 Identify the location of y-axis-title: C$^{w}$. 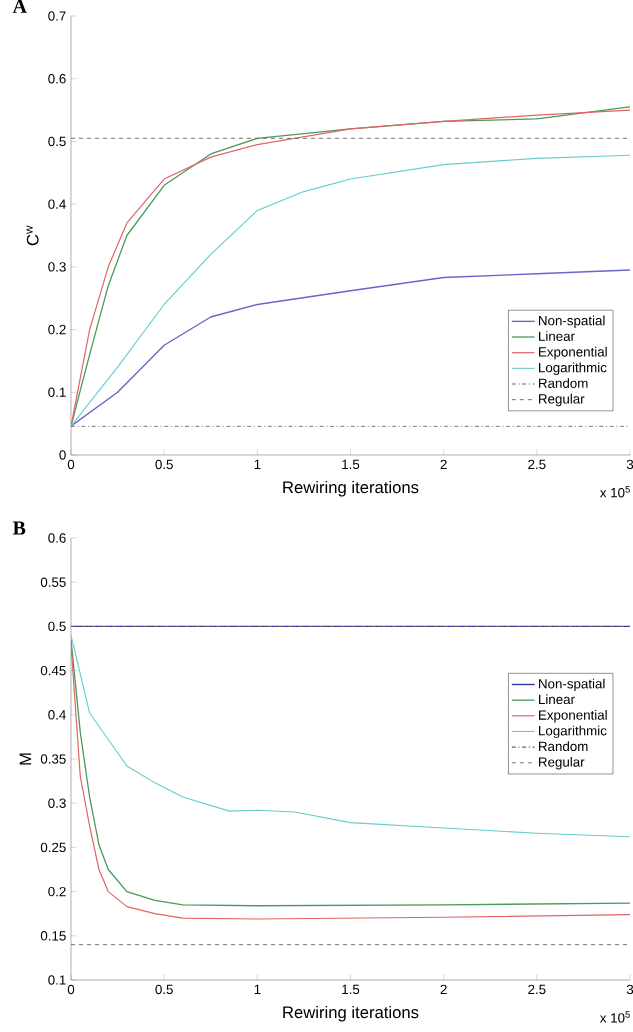
(32, 235).